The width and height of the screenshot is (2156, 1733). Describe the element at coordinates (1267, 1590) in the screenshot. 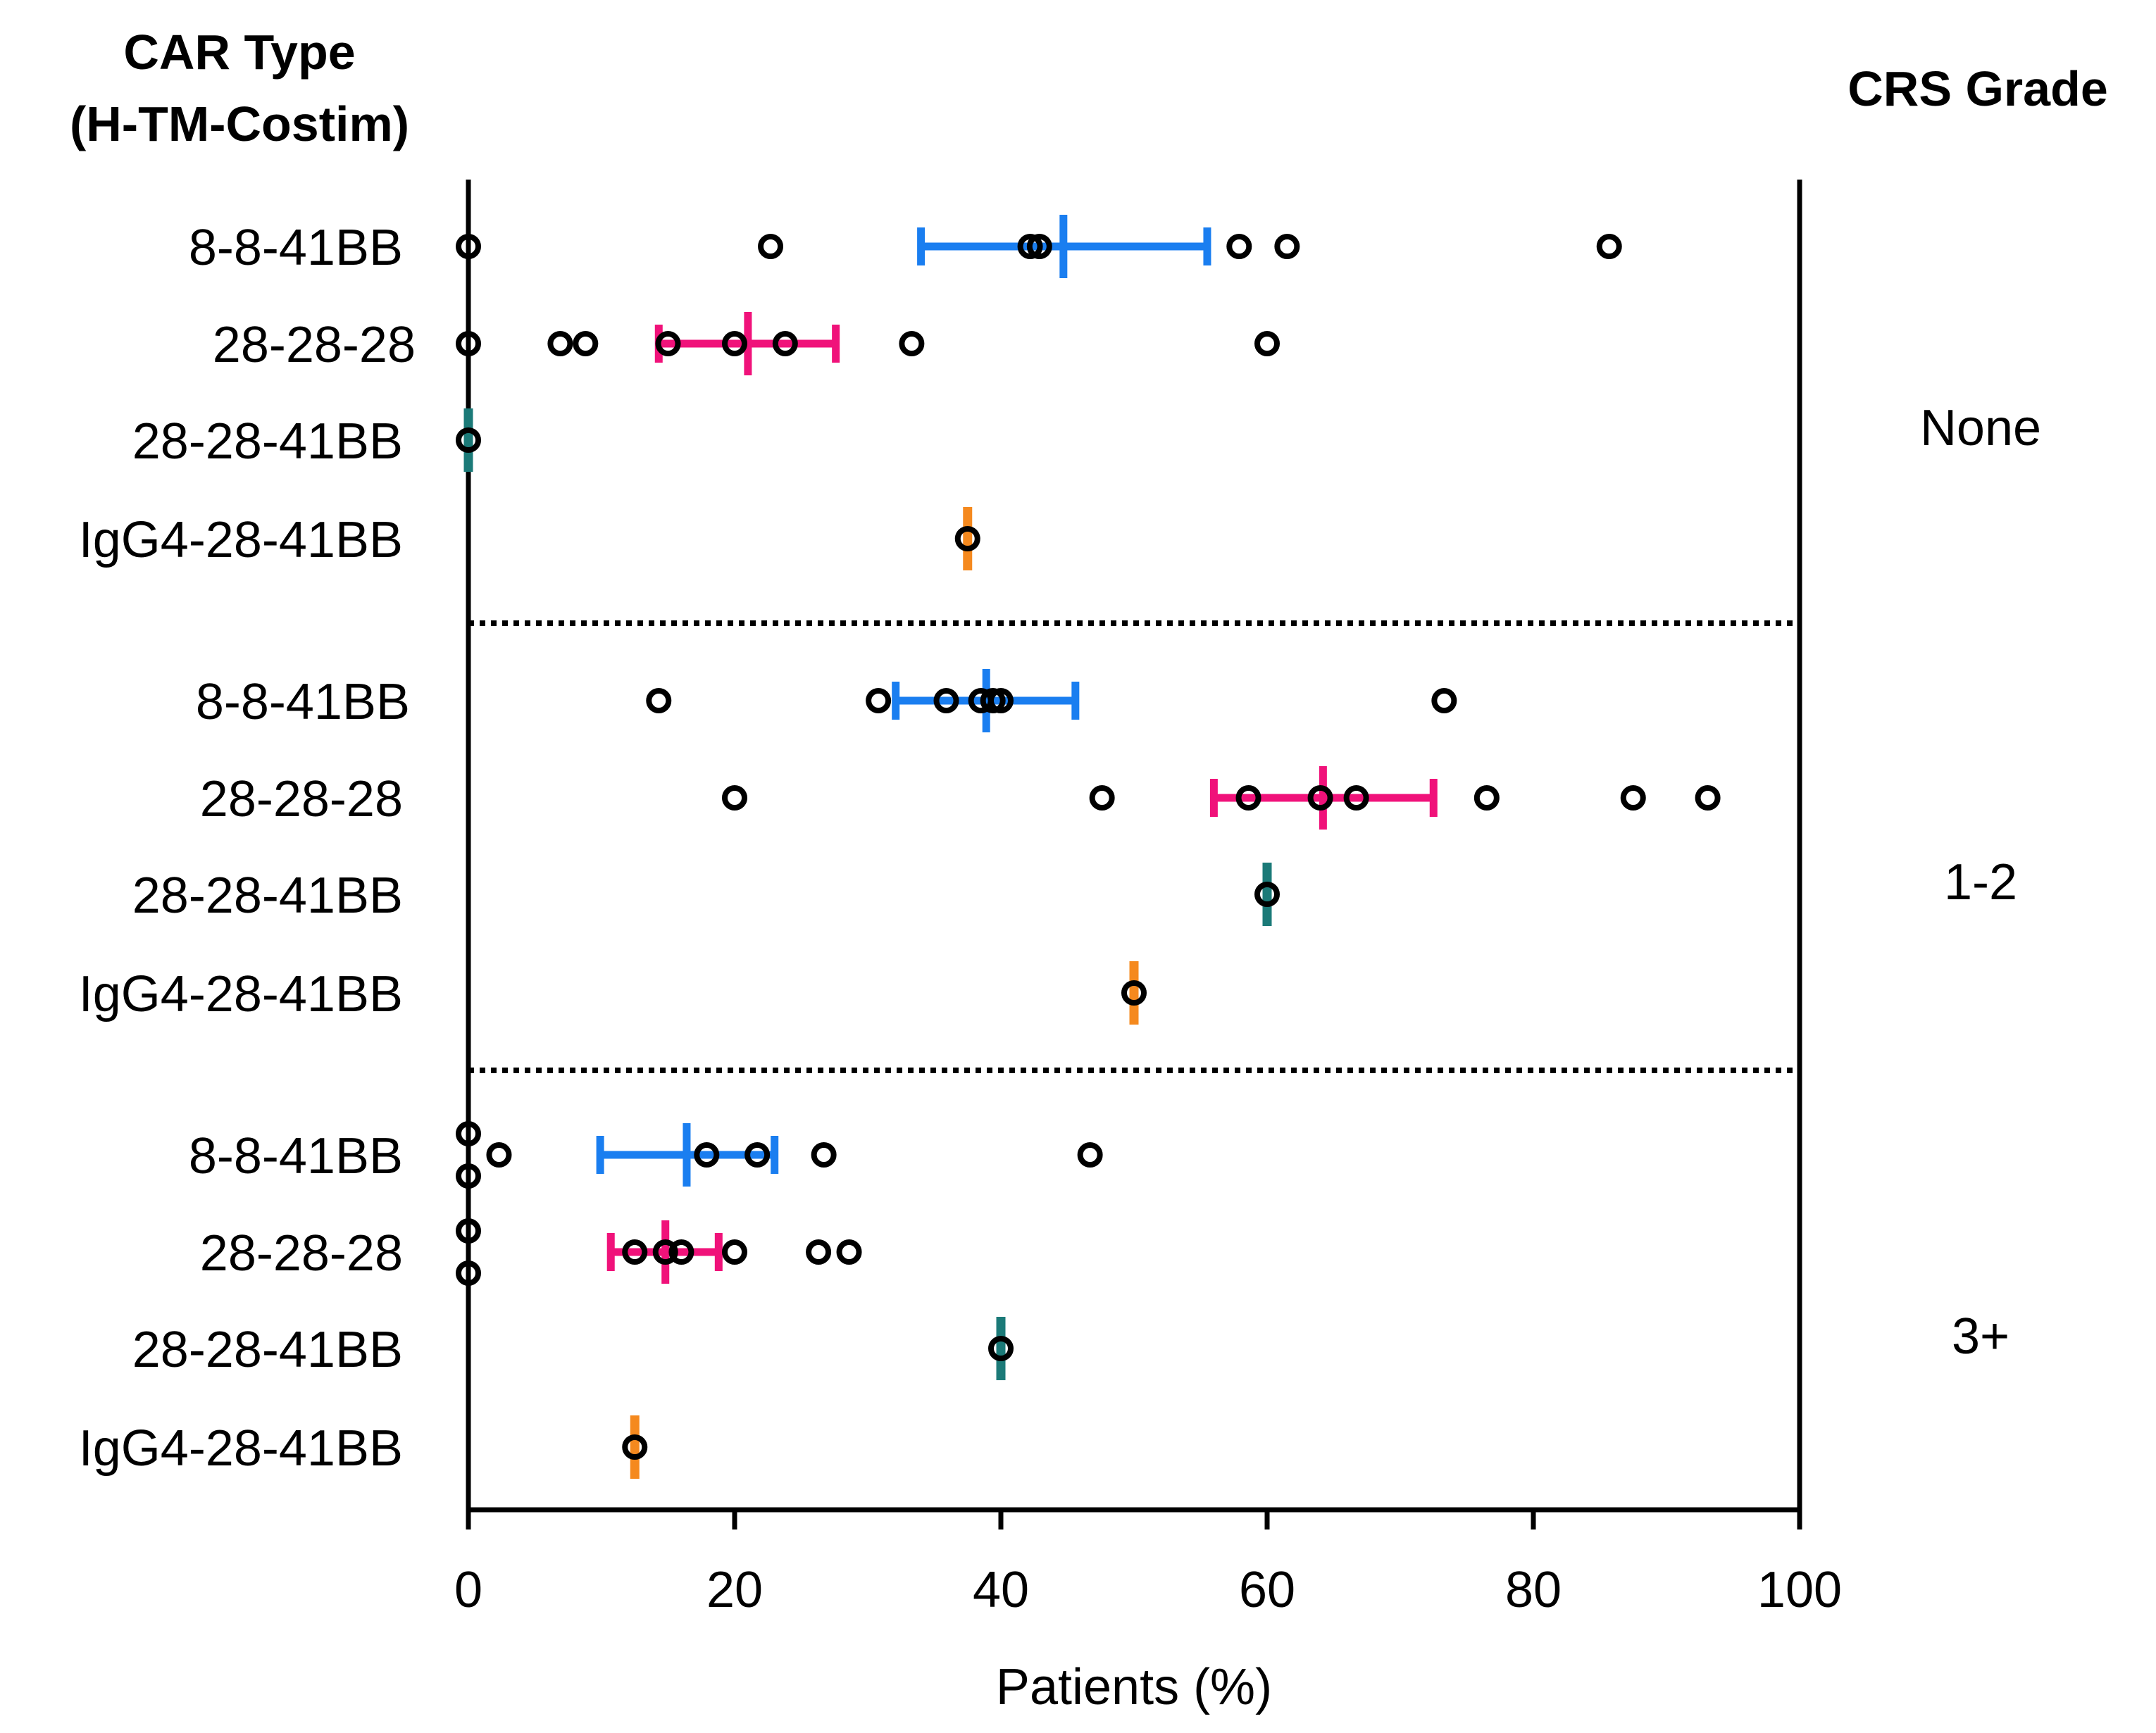

I see `x-tick-label: 60` at that location.